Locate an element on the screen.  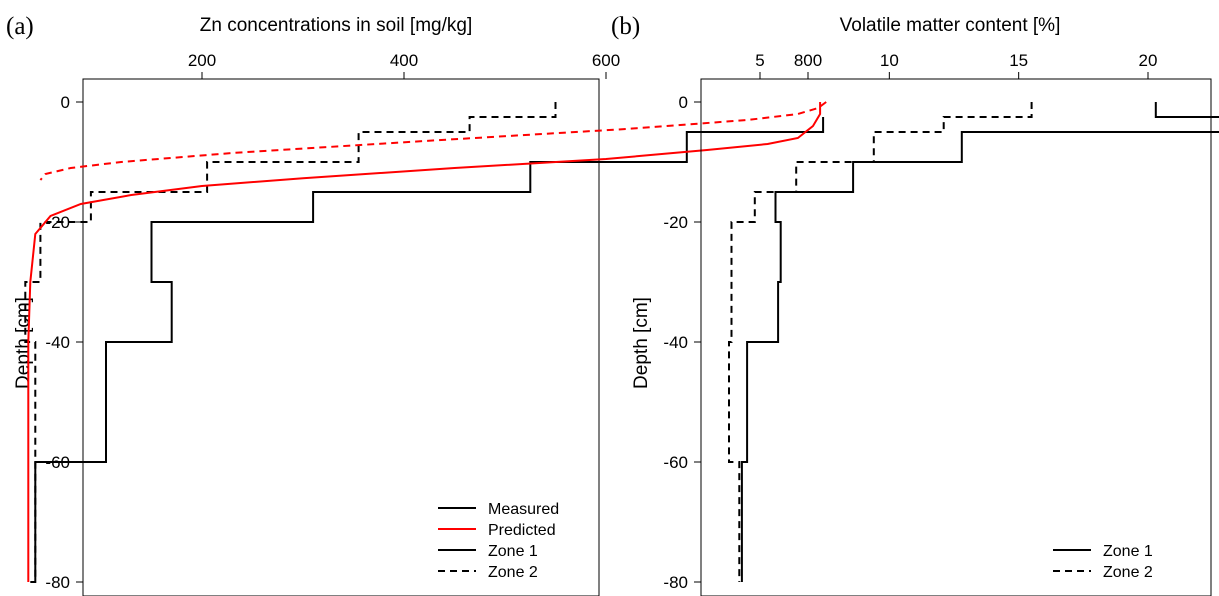
x-tick-label: 400 is located at coordinates (404, 60).